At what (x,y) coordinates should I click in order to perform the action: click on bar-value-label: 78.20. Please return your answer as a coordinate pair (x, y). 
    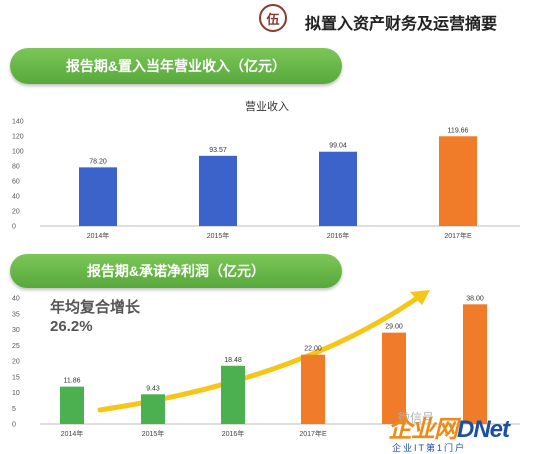
    Looking at the image, I should click on (98, 161).